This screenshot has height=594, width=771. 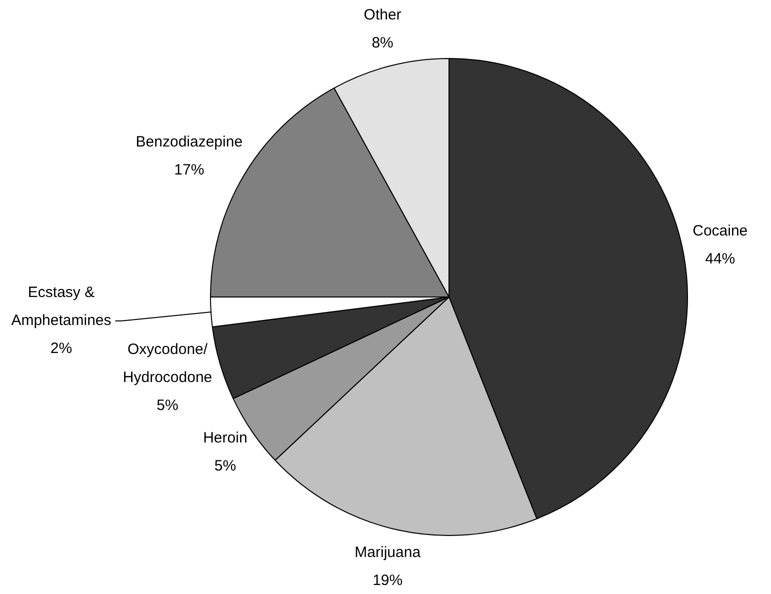 I want to click on slice-label: Other, so click(x=383, y=15).